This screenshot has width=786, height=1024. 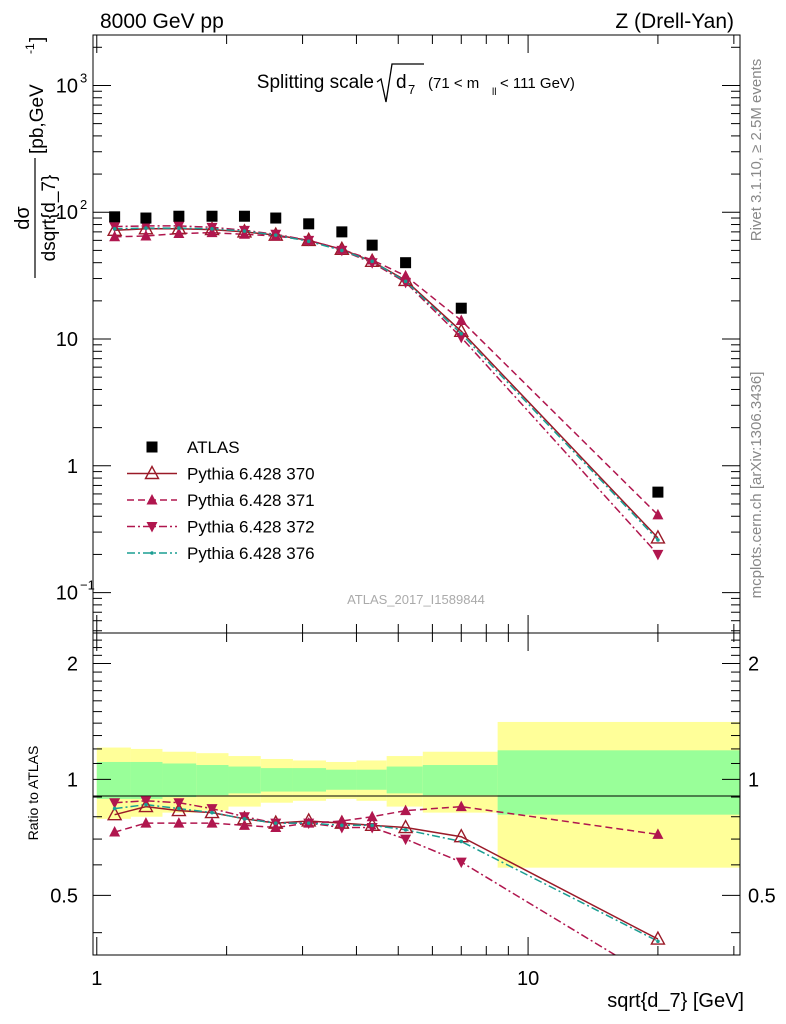 I want to click on legend-entry: Pythia 6.428 371, so click(x=221, y=500).